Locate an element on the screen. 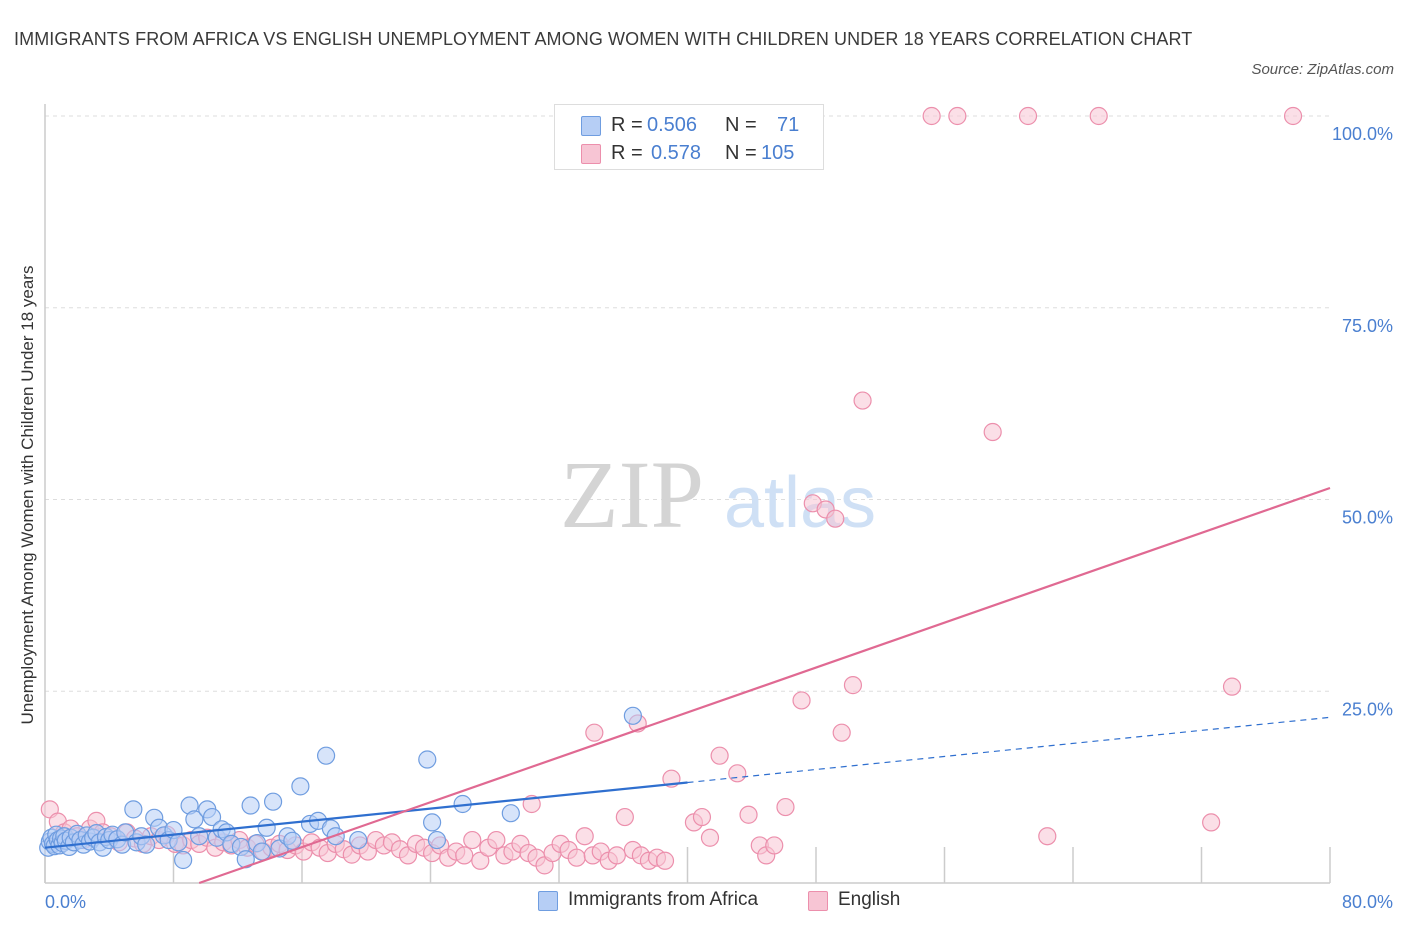 The image size is (1406, 930). x-tick-label: 80.0% is located at coordinates (1367, 902).